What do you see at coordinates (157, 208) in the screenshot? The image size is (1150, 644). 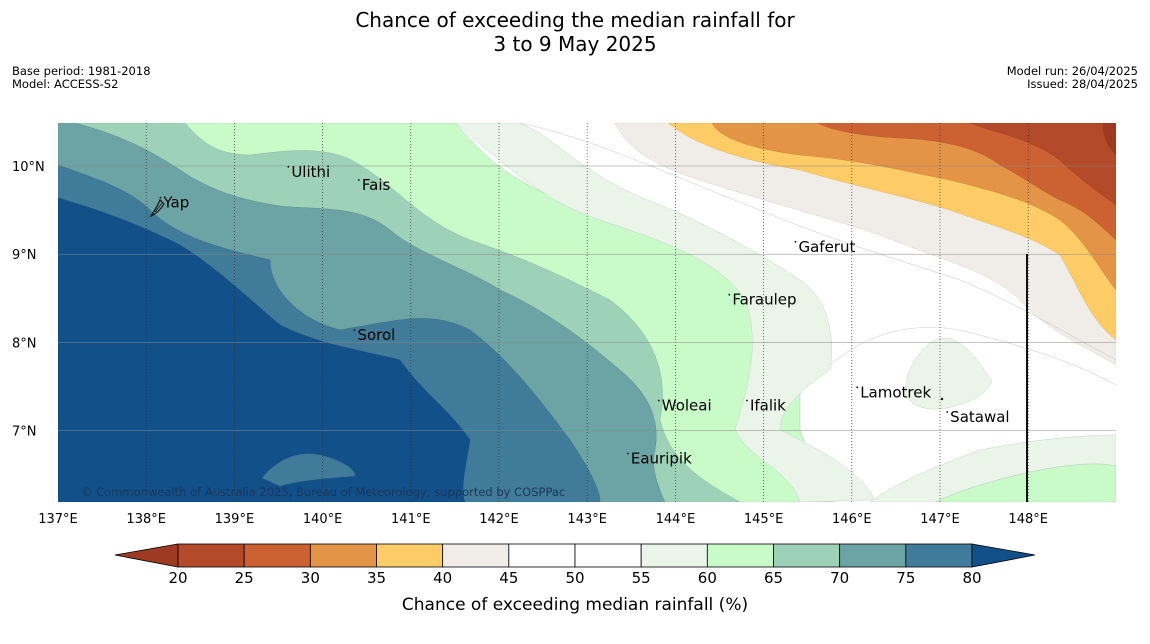 I see `yap-island-icon` at bounding box center [157, 208].